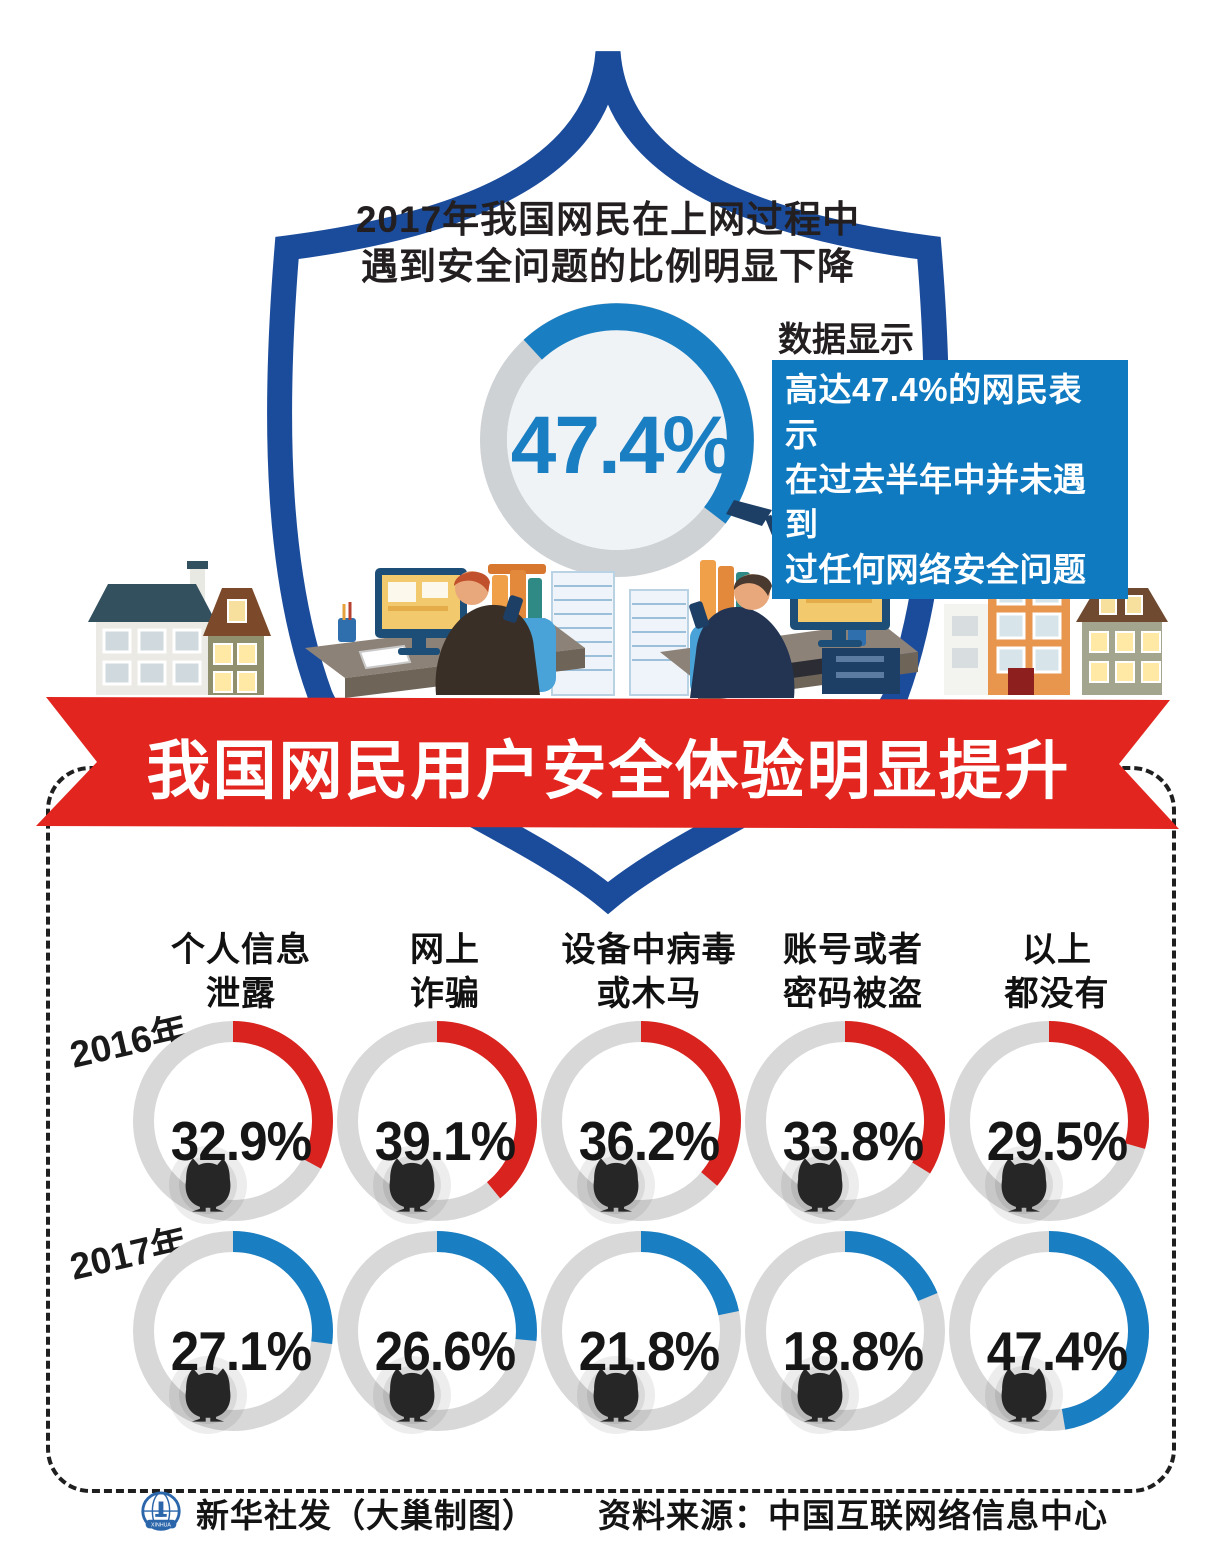 This screenshot has height=1541, width=1217. What do you see at coordinates (161, 1511) in the screenshot?
I see `xinhua-logo-icon: XINHUA` at bounding box center [161, 1511].